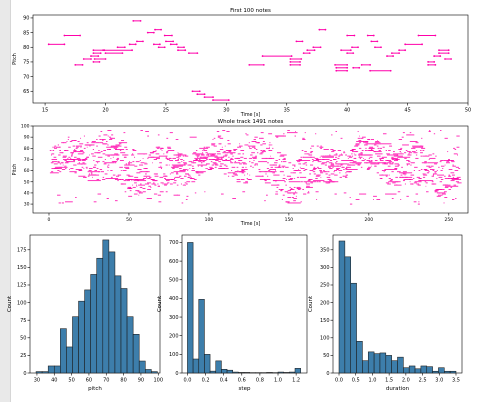 This screenshot has height=402, width=500. I want to click on x-tick-label: 3.0, so click(439, 381).